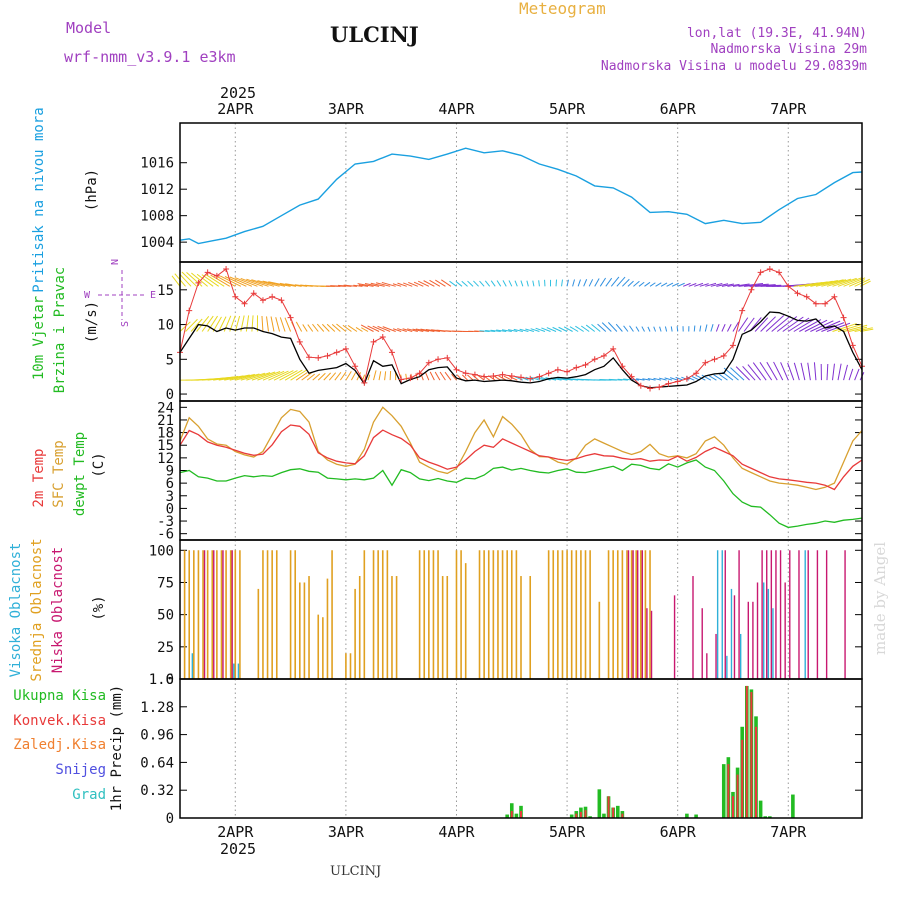 This screenshot has height=900, width=900. Describe the element at coordinates (157, 190) in the screenshot. I see `pressure-ytick-label: 1012` at that location.